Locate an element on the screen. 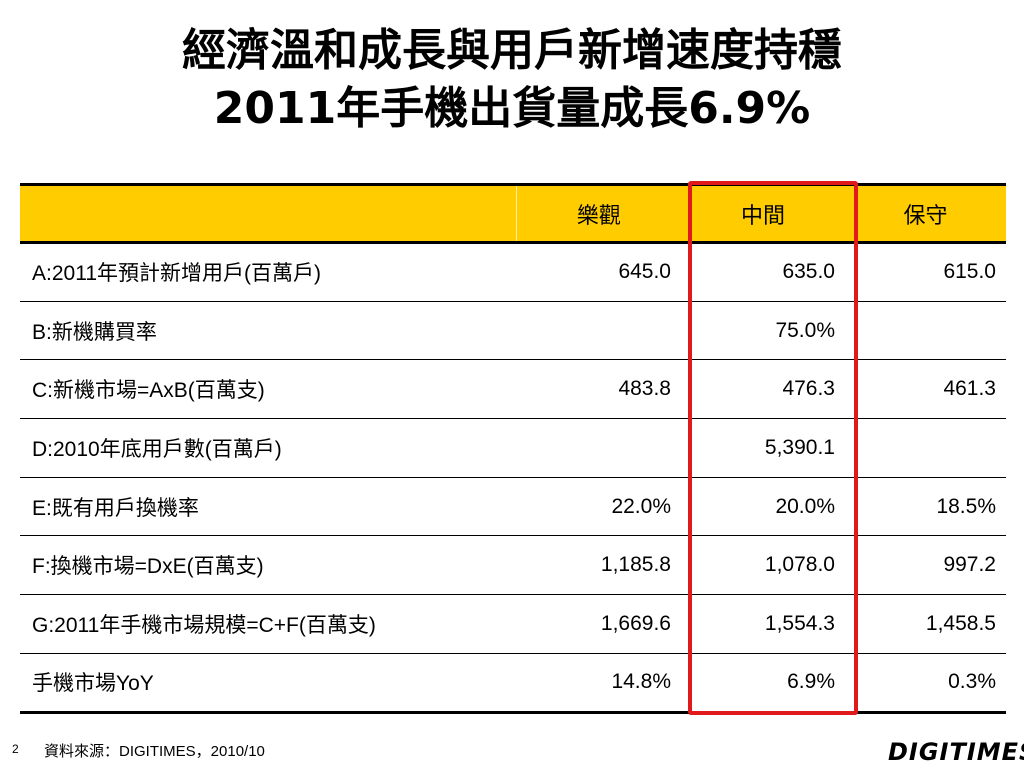  cell-optimistic: 483.8 is located at coordinates (598, 389).